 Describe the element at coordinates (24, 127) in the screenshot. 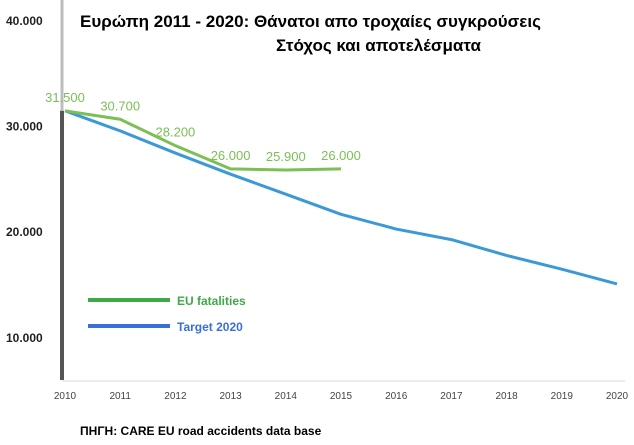

I see `y-tick-label: 30.000` at that location.